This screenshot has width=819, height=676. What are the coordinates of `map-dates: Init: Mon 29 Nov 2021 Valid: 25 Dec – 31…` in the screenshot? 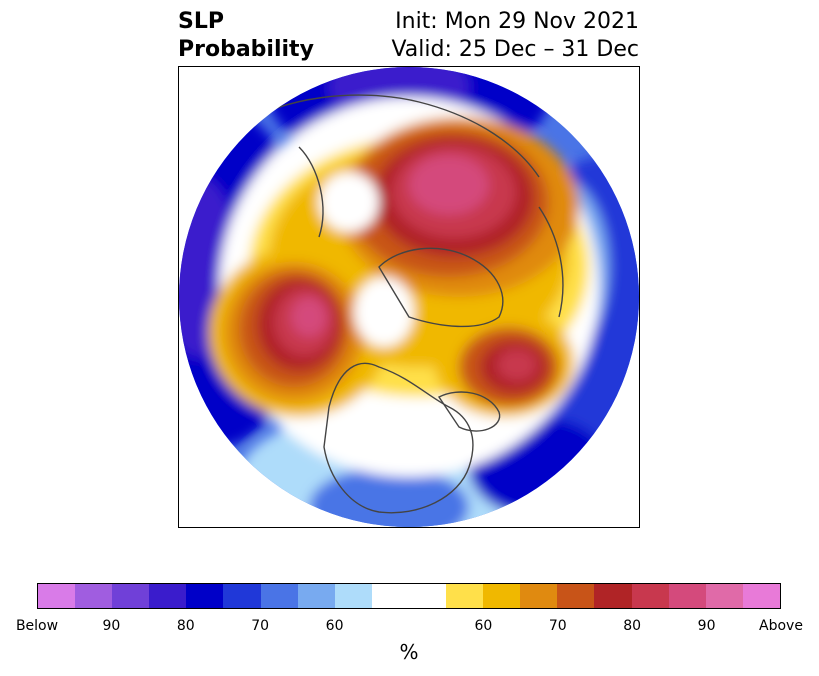 It's located at (515, 36).